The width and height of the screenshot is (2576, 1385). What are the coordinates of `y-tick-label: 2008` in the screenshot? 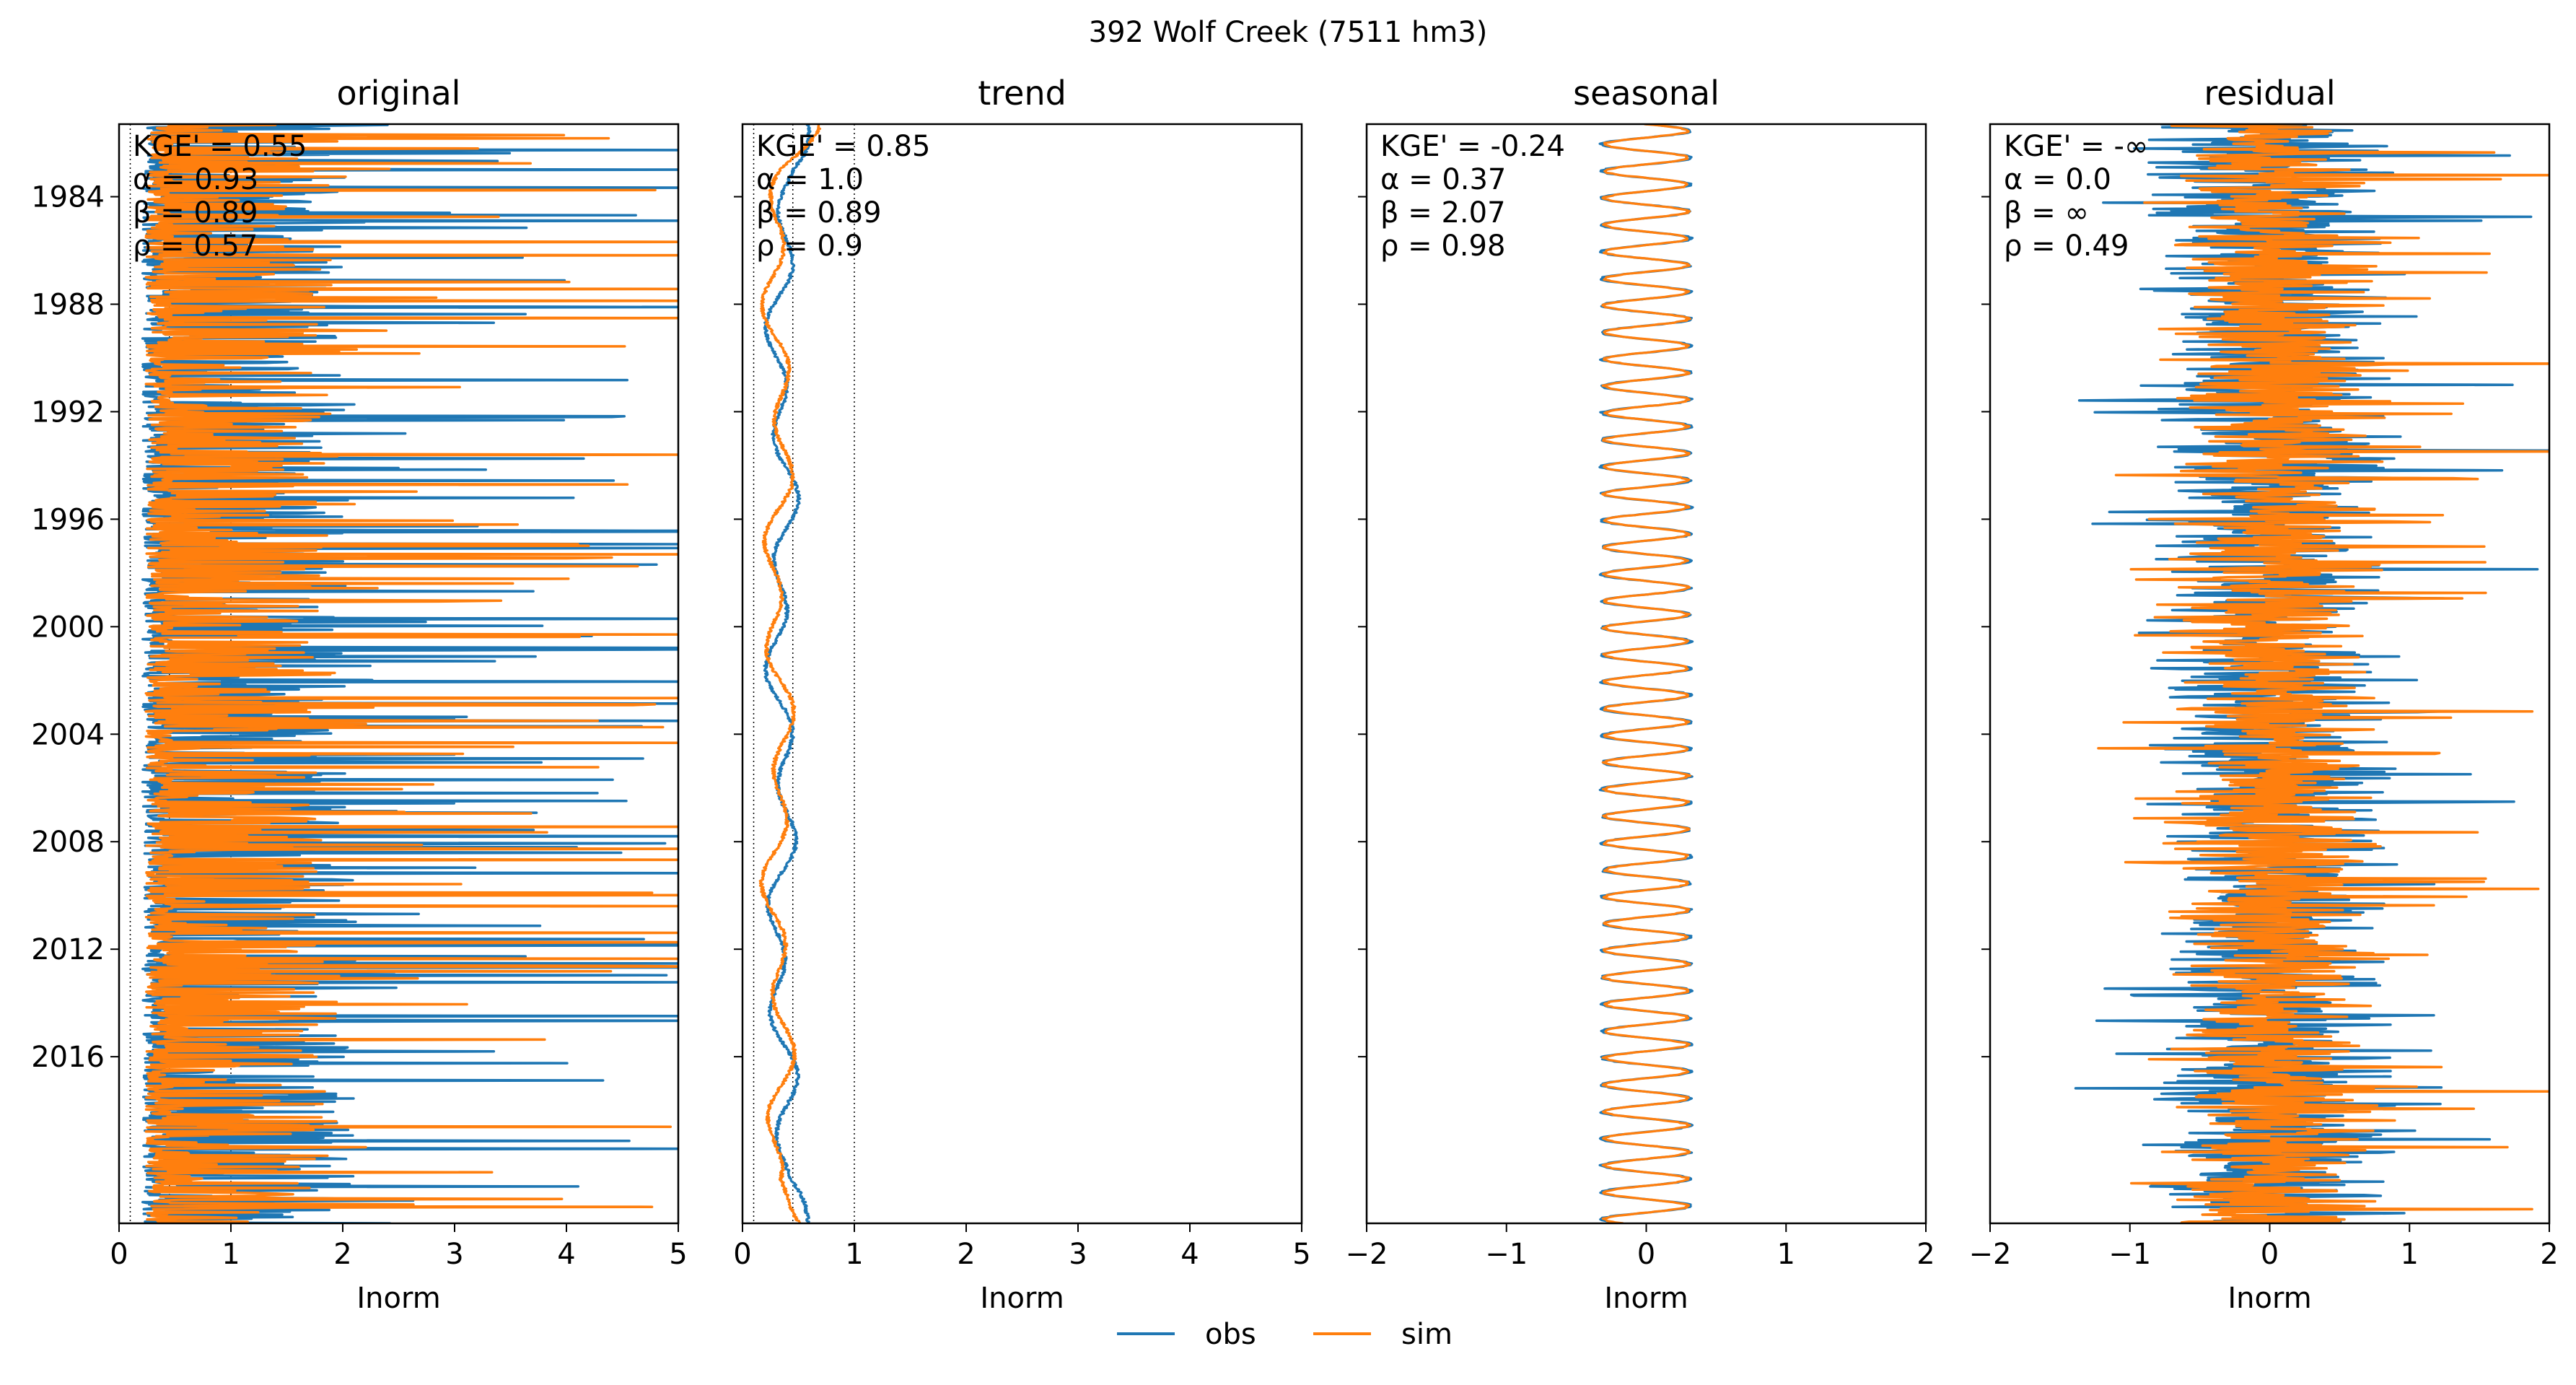 It's located at (68, 842).